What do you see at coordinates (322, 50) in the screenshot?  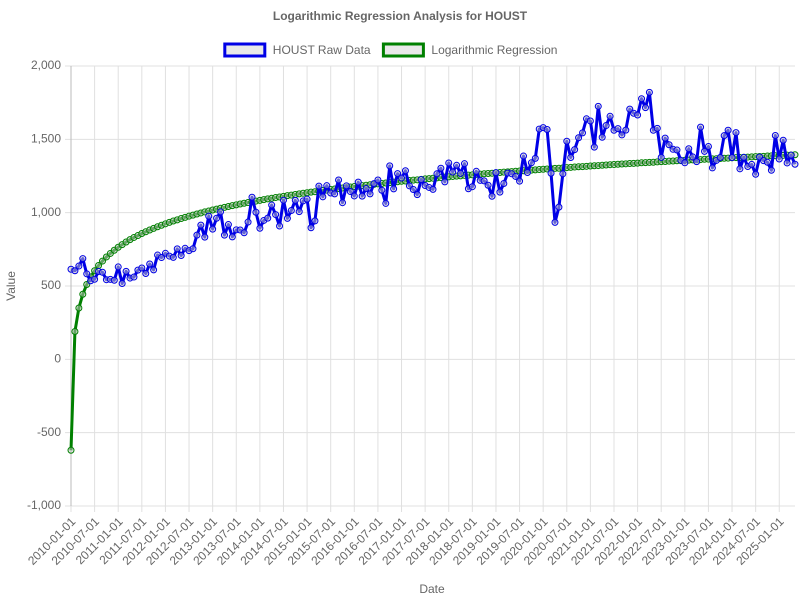 I see `legend-label: HOUST Raw Data` at bounding box center [322, 50].